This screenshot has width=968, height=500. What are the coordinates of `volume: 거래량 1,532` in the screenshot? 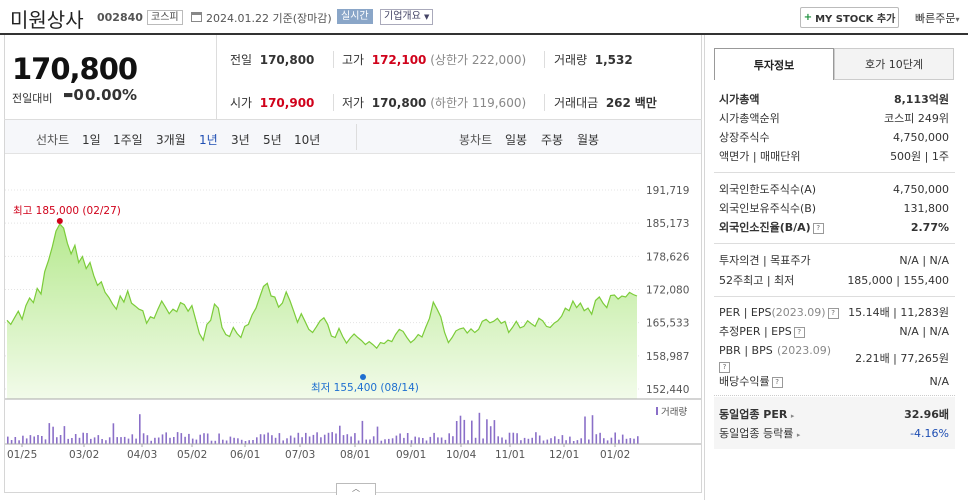 It's located at (588, 59).